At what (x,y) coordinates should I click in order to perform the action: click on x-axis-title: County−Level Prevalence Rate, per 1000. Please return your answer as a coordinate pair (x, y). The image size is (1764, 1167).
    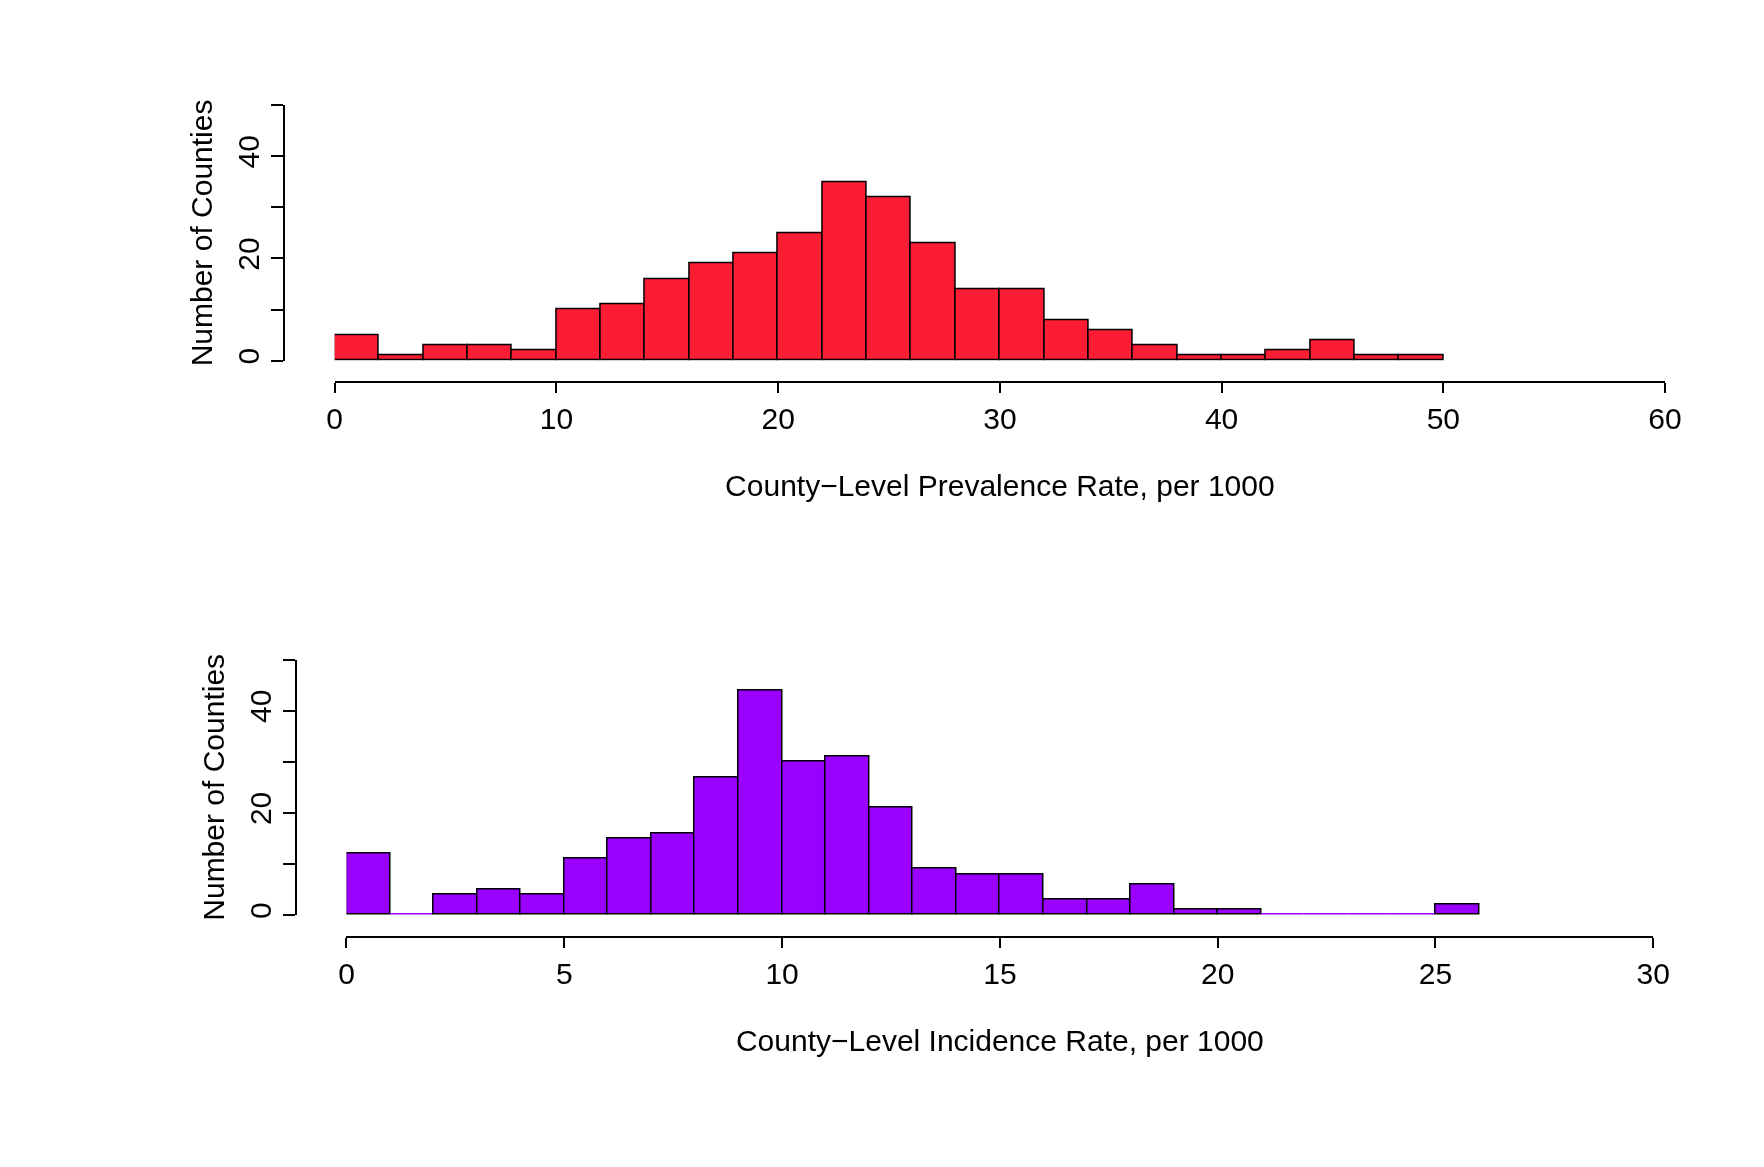
    Looking at the image, I should click on (1000, 486).